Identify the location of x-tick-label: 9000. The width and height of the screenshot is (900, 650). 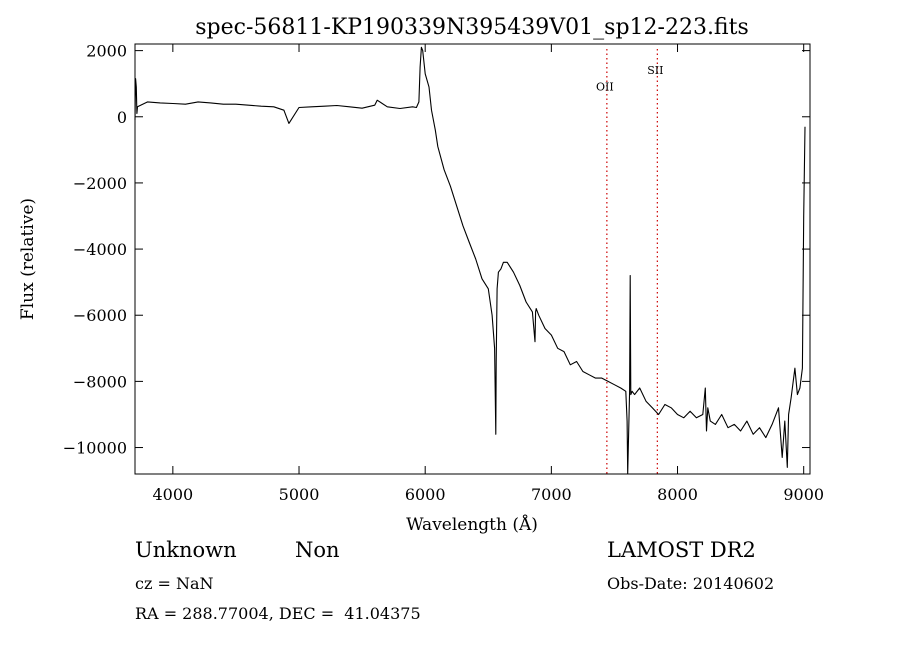
(803, 494).